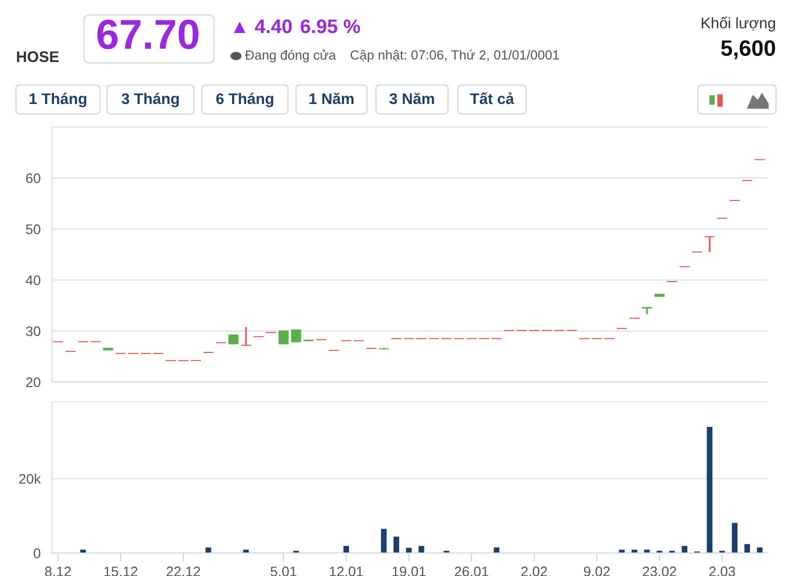 The image size is (800, 576). Describe the element at coordinates (290, 56) in the screenshot. I see `text: Đang đóng cửa` at that location.